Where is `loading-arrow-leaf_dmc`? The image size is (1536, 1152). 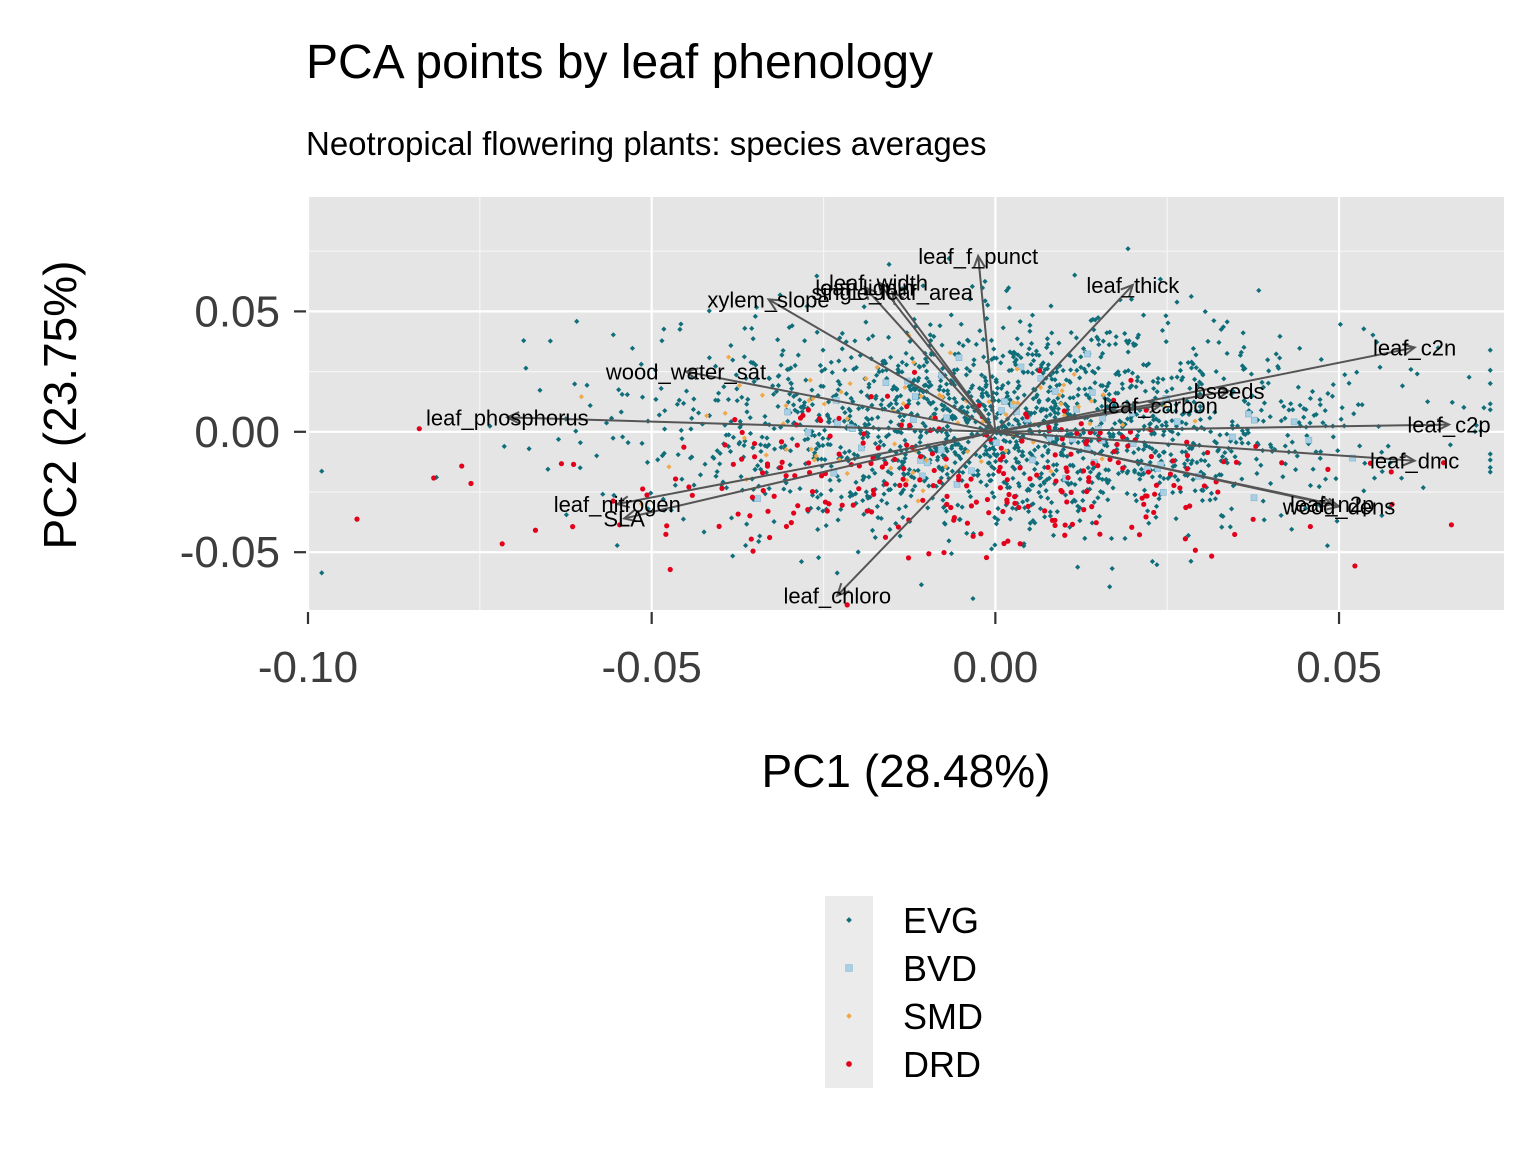 loading-arrow-leaf_dmc is located at coordinates (1205, 446).